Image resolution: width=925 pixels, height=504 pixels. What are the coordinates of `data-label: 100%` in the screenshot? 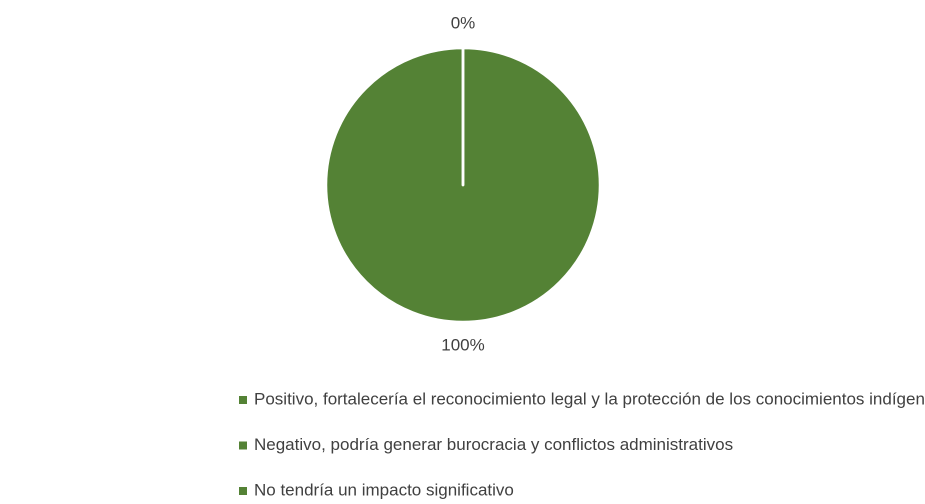 It's located at (462, 344).